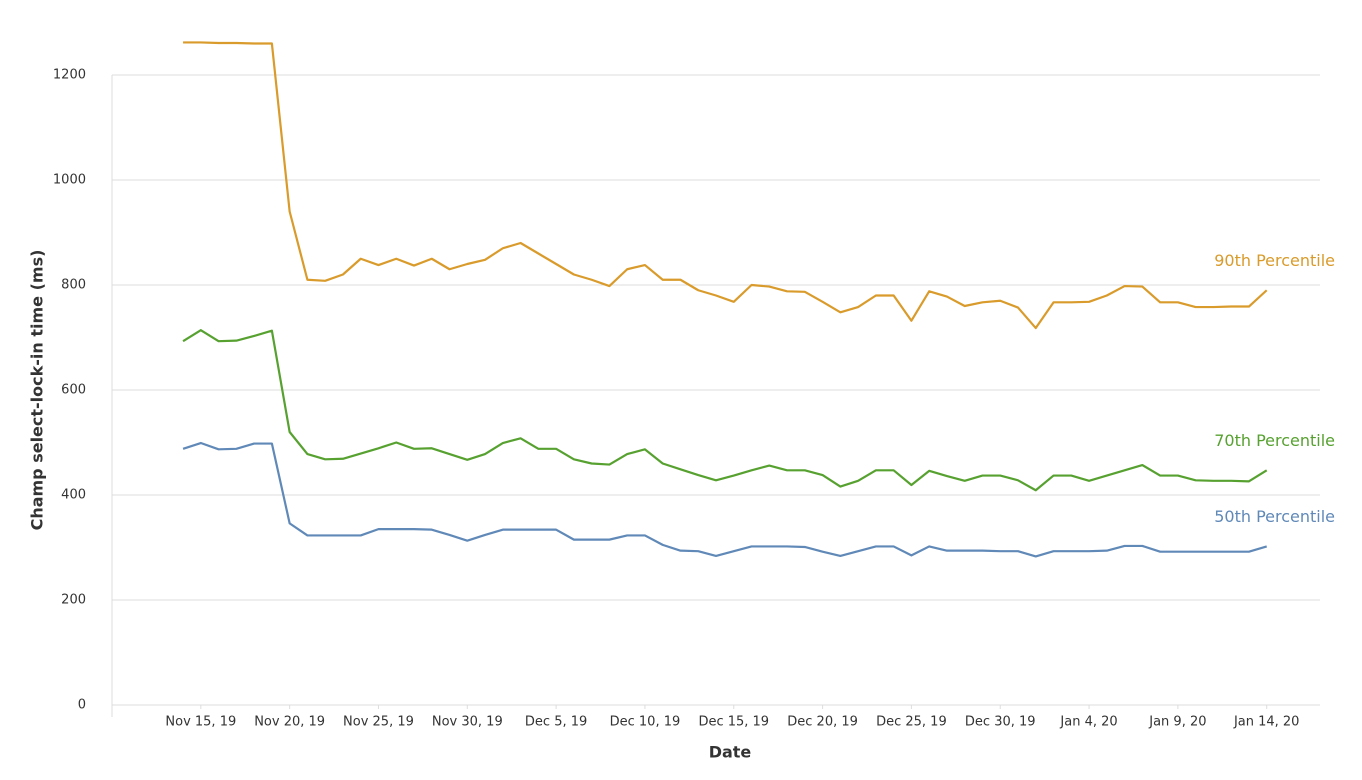  Describe the element at coordinates (73, 495) in the screenshot. I see `y-tick-label: 400` at that location.